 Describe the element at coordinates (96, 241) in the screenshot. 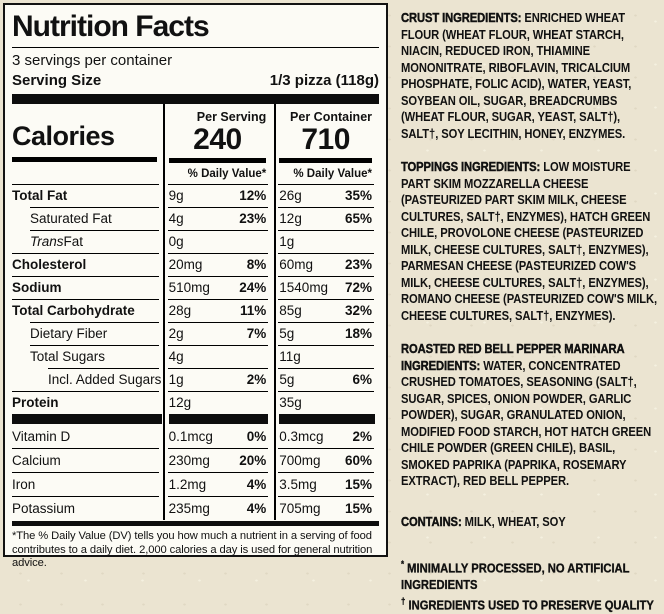

I see `nutrient-name: Trans Fat` at that location.